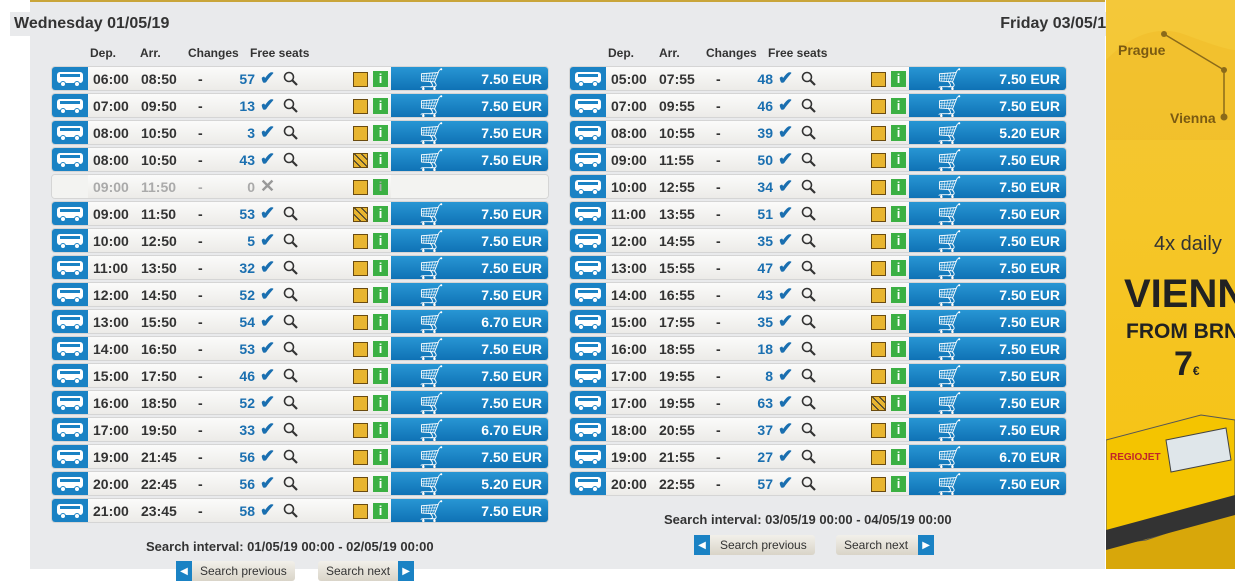 The height and width of the screenshot is (581, 1235). I want to click on connection-row: 14:00 16:55 - 43 ✔ i 🛒 7.50 EUR, so click(818, 294).